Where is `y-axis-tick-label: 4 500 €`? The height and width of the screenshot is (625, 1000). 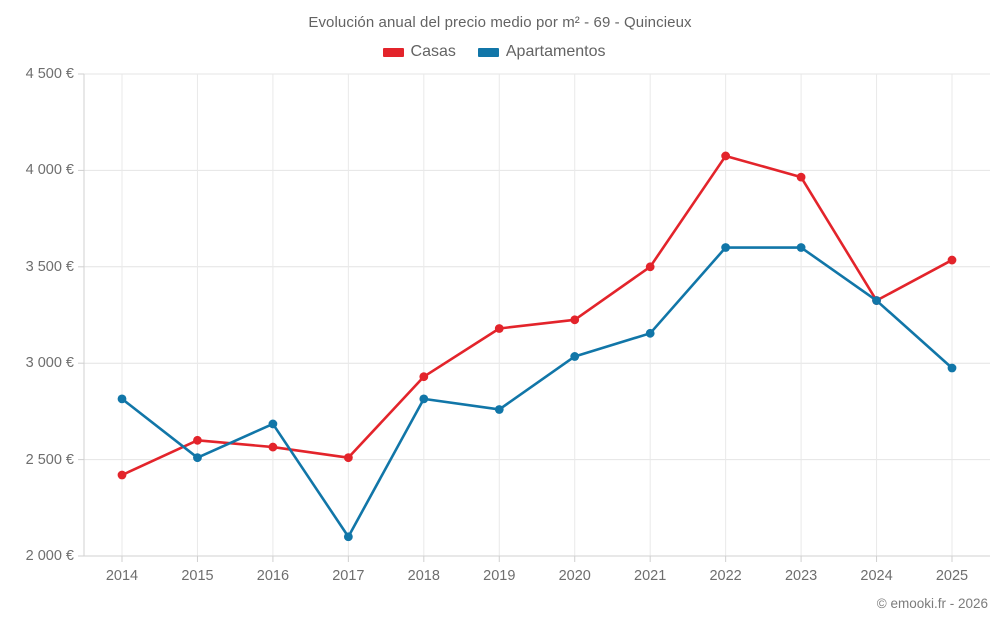
y-axis-tick-label: 4 500 € is located at coordinates (49, 74).